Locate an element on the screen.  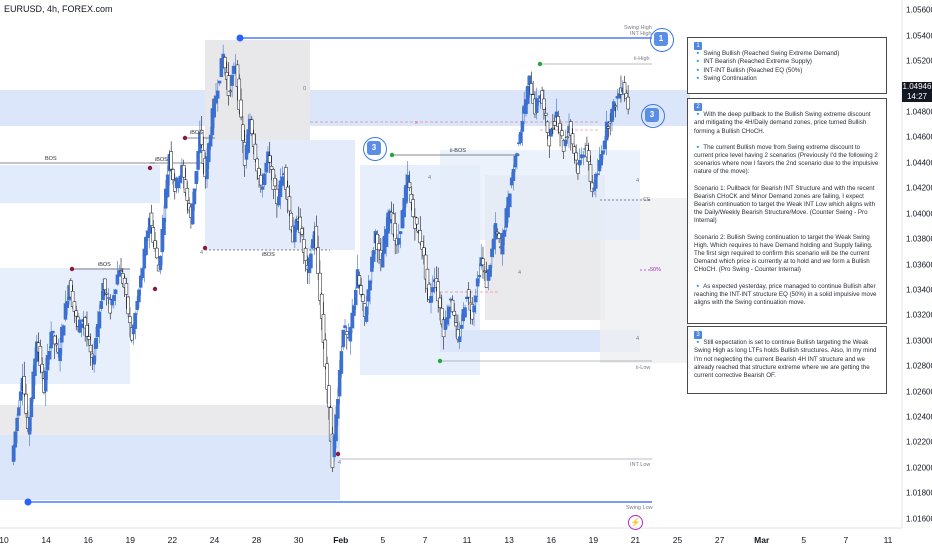
price-tick-label: 1.03000 is located at coordinates (919, 341).